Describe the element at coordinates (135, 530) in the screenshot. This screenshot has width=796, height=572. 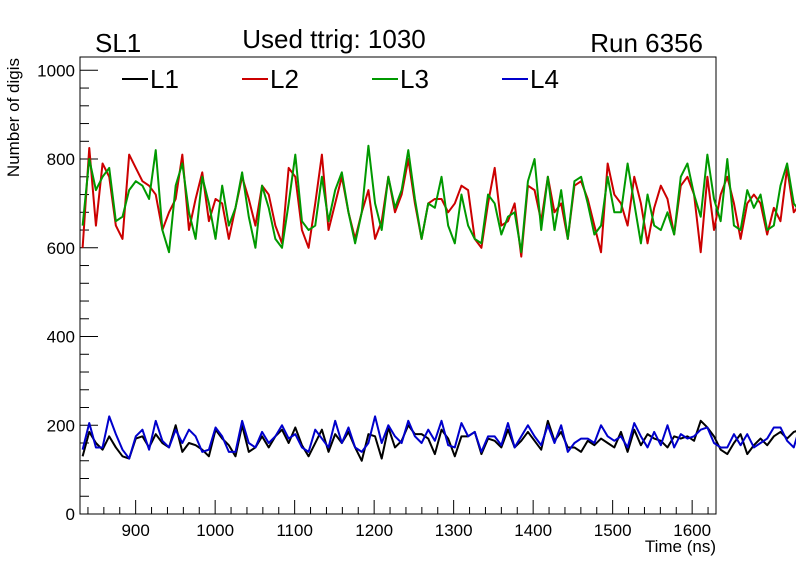
I see `x-tick-label: 900` at that location.